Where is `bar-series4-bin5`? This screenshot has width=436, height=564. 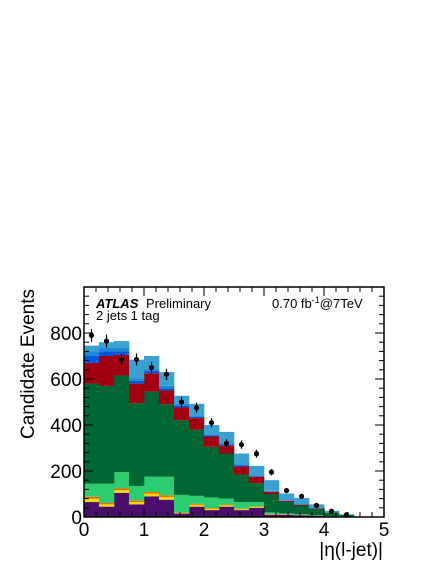 bar-series4-bin5 is located at coordinates (167, 440).